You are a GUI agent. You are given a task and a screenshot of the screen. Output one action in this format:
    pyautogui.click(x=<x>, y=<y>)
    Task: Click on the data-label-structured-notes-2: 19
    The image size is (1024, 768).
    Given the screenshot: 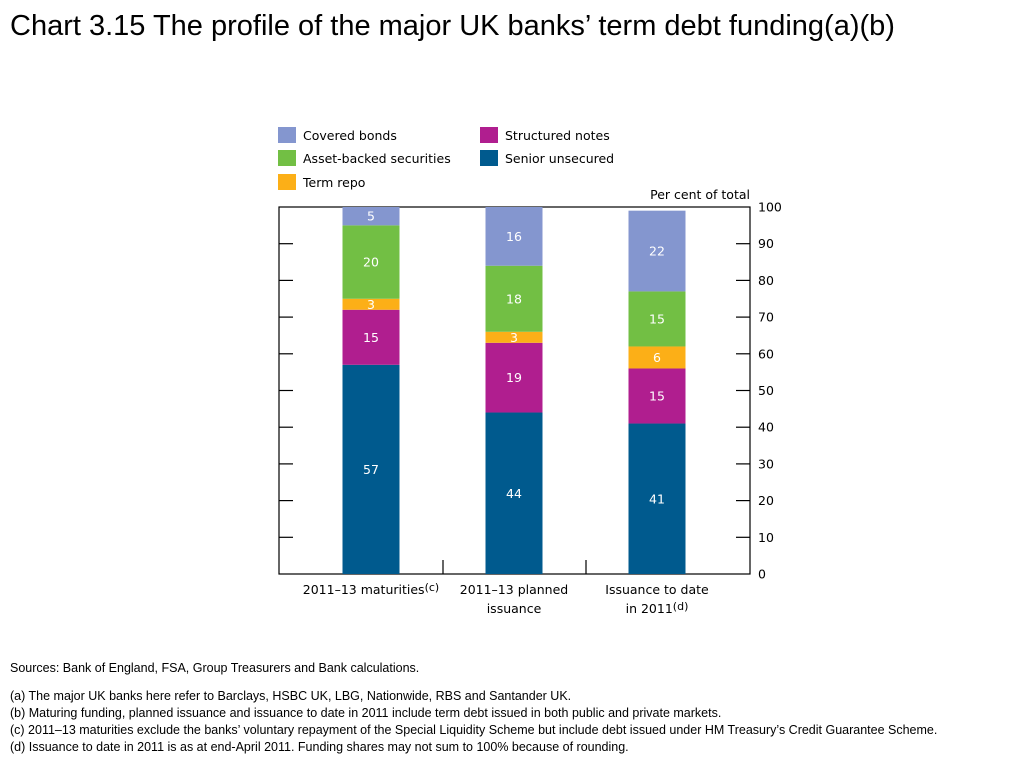 What is the action you would take?
    pyautogui.click(x=514, y=377)
    